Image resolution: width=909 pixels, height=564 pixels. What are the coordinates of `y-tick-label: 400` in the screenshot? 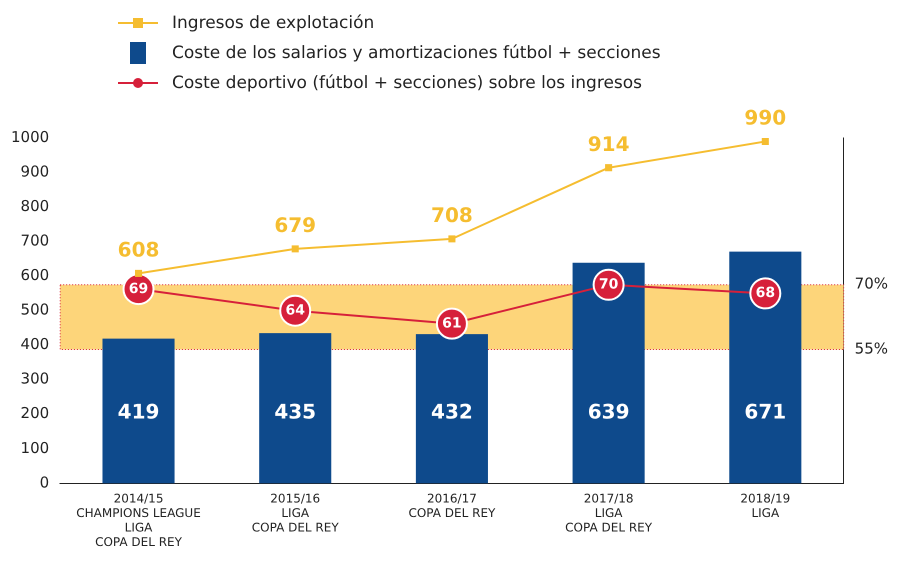 It's located at (35, 344).